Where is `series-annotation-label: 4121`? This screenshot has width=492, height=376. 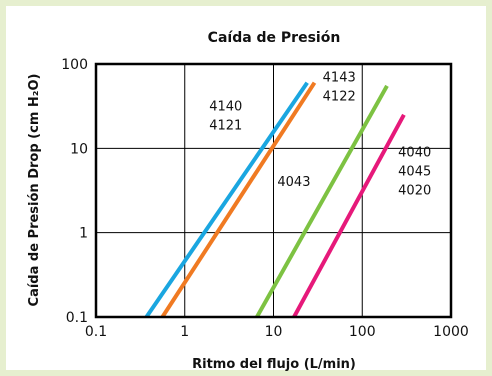 series-annotation-label: 4121 is located at coordinates (225, 126).